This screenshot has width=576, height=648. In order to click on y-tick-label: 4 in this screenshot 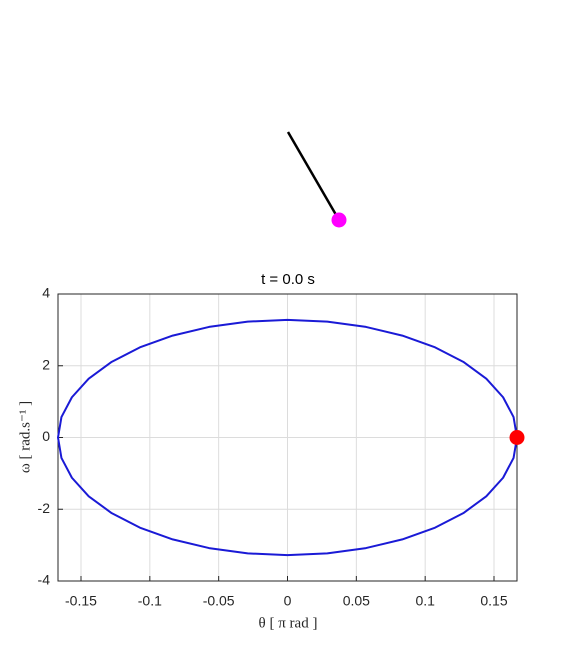, I will do `click(46, 293)`.